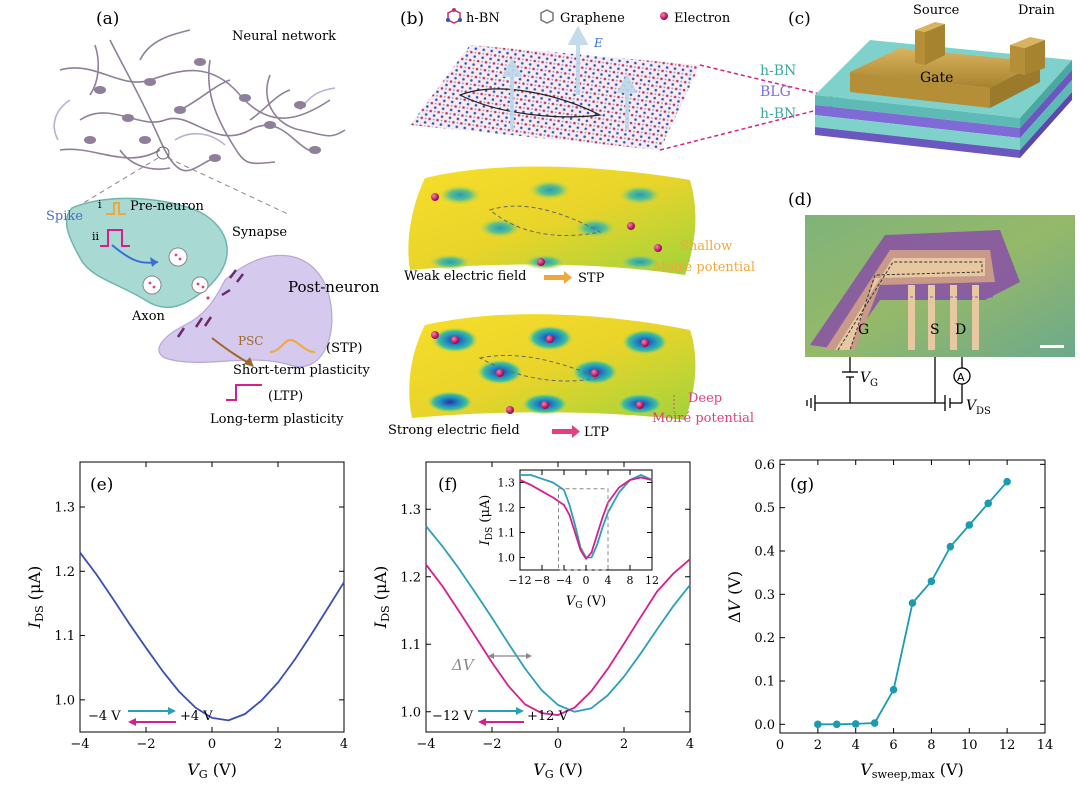  Describe the element at coordinates (969, 745) in the screenshot. I see `x-tick-label: 10` at that location.